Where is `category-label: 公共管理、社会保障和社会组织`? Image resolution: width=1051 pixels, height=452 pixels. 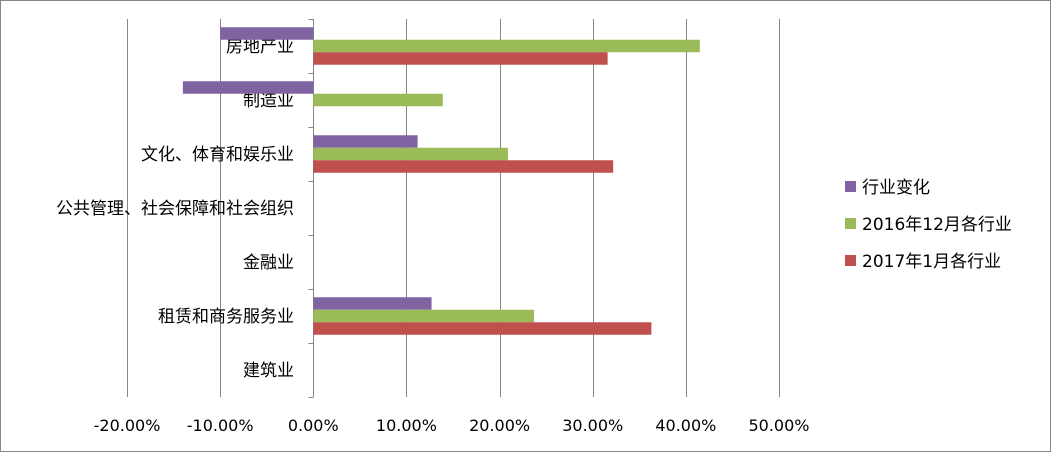 category-label: 公共管理、社会保障和社会组织 is located at coordinates (175, 209).